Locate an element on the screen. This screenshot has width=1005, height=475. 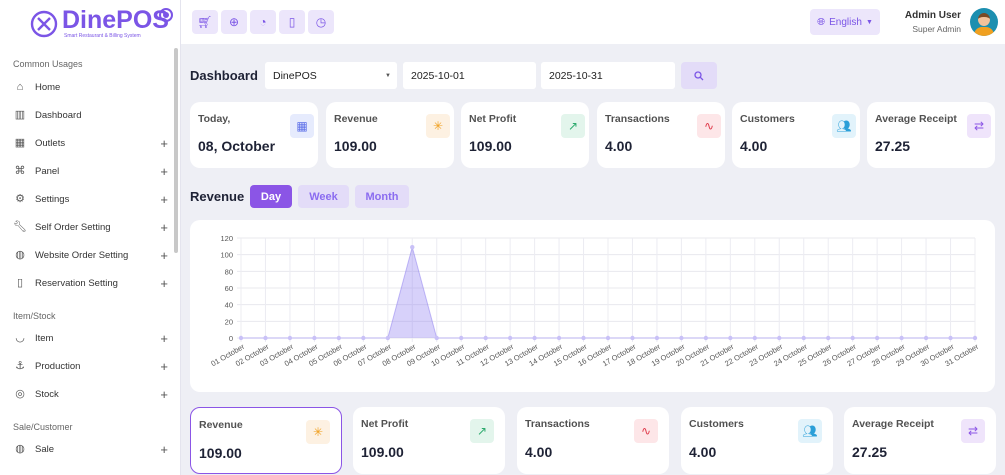
cart-icon: 🛒︎ is located at coordinates (205, 22).